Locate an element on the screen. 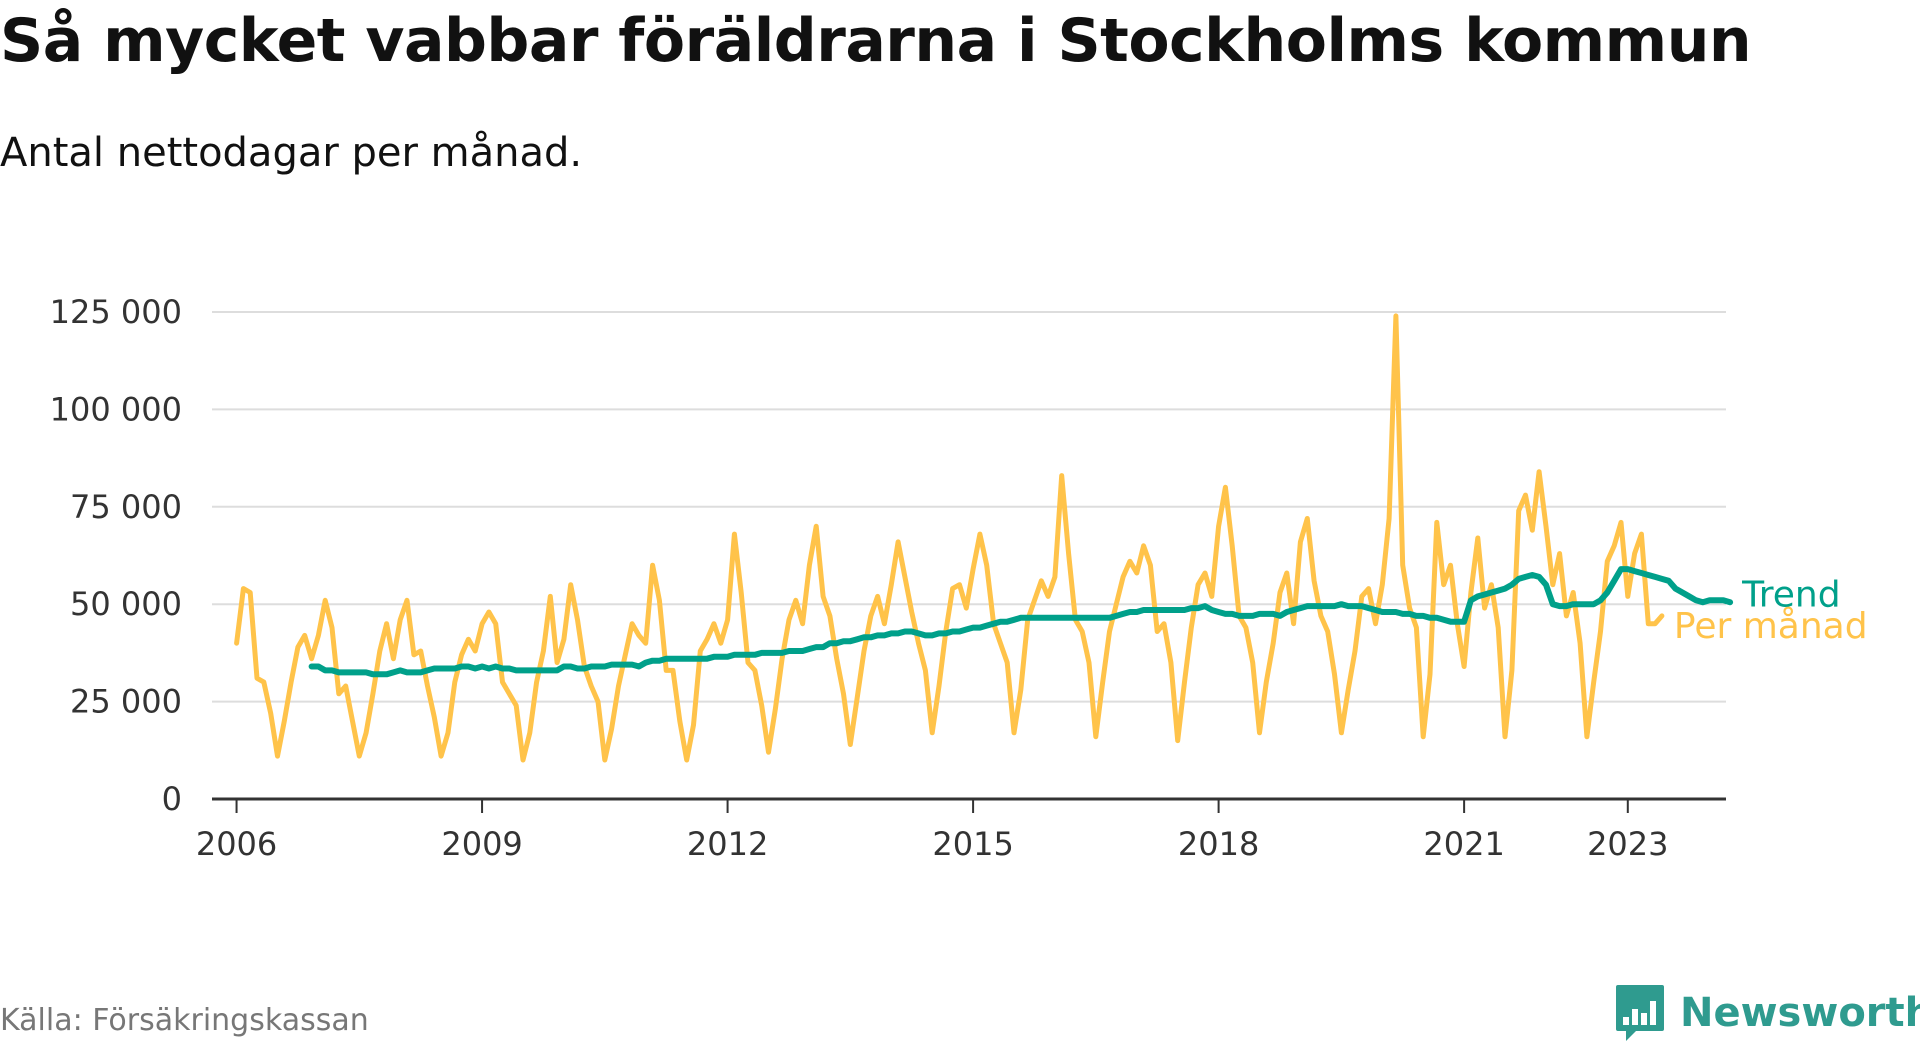 Image resolution: width=1920 pixels, height=1043 pixels. bar-chart-speech-bubble-icon is located at coordinates (1640, 1013).